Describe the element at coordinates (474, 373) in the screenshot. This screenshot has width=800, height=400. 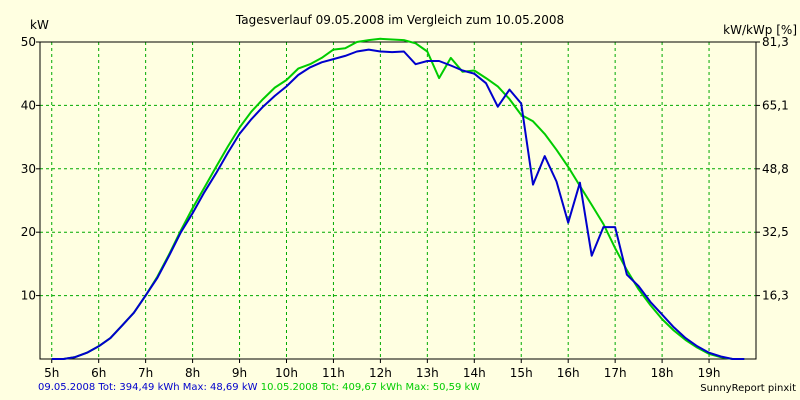
I see `x-tick-label: 14h` at that location.